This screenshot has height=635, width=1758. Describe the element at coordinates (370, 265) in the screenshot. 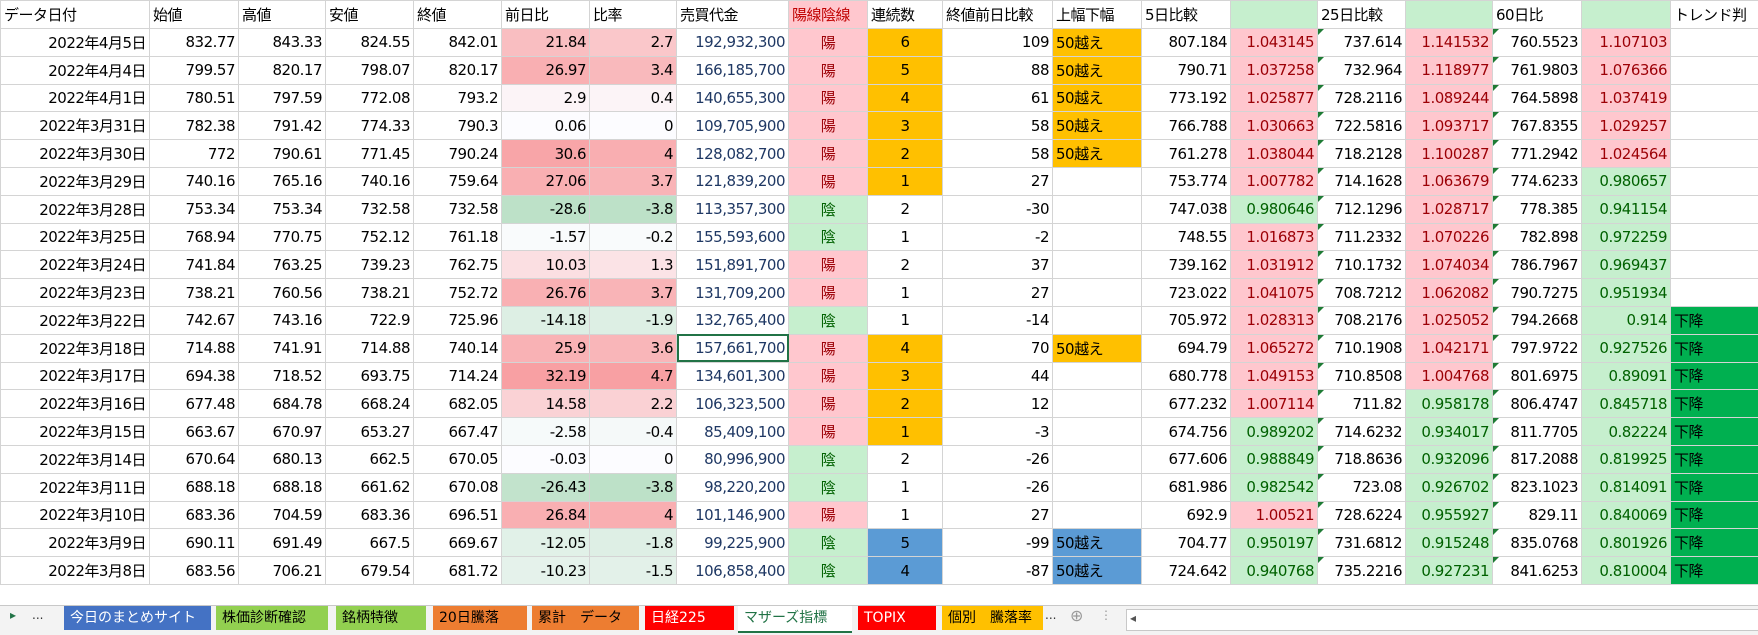

I see `cell-low: 739.23` at that location.